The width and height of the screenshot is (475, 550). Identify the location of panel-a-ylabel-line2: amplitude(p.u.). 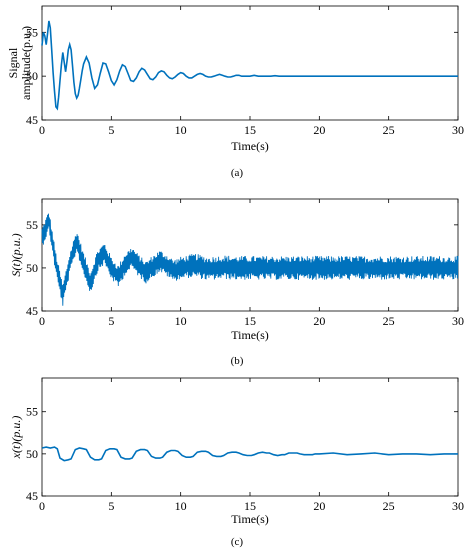
(26, 63).